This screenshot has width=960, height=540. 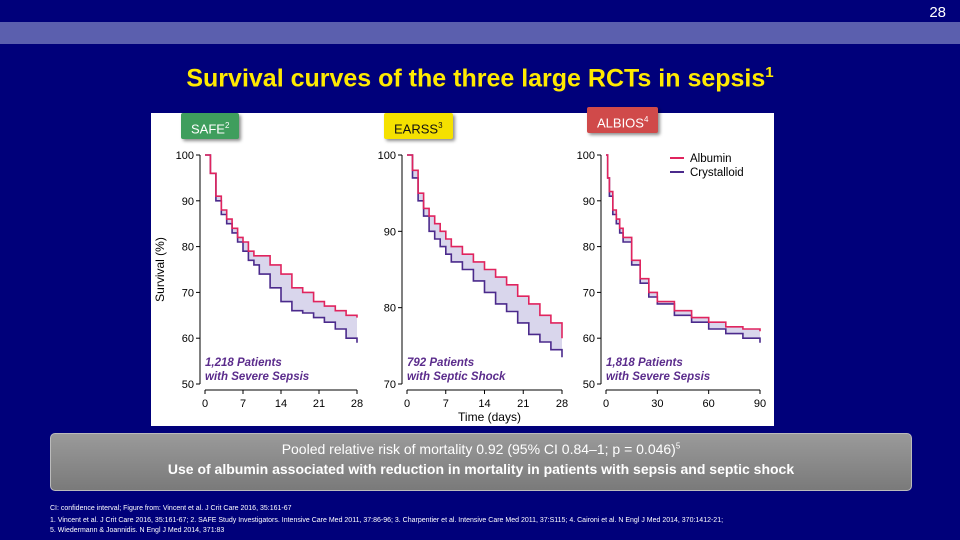 I want to click on badge-albios-label: ALBIOS, so click(x=620, y=123).